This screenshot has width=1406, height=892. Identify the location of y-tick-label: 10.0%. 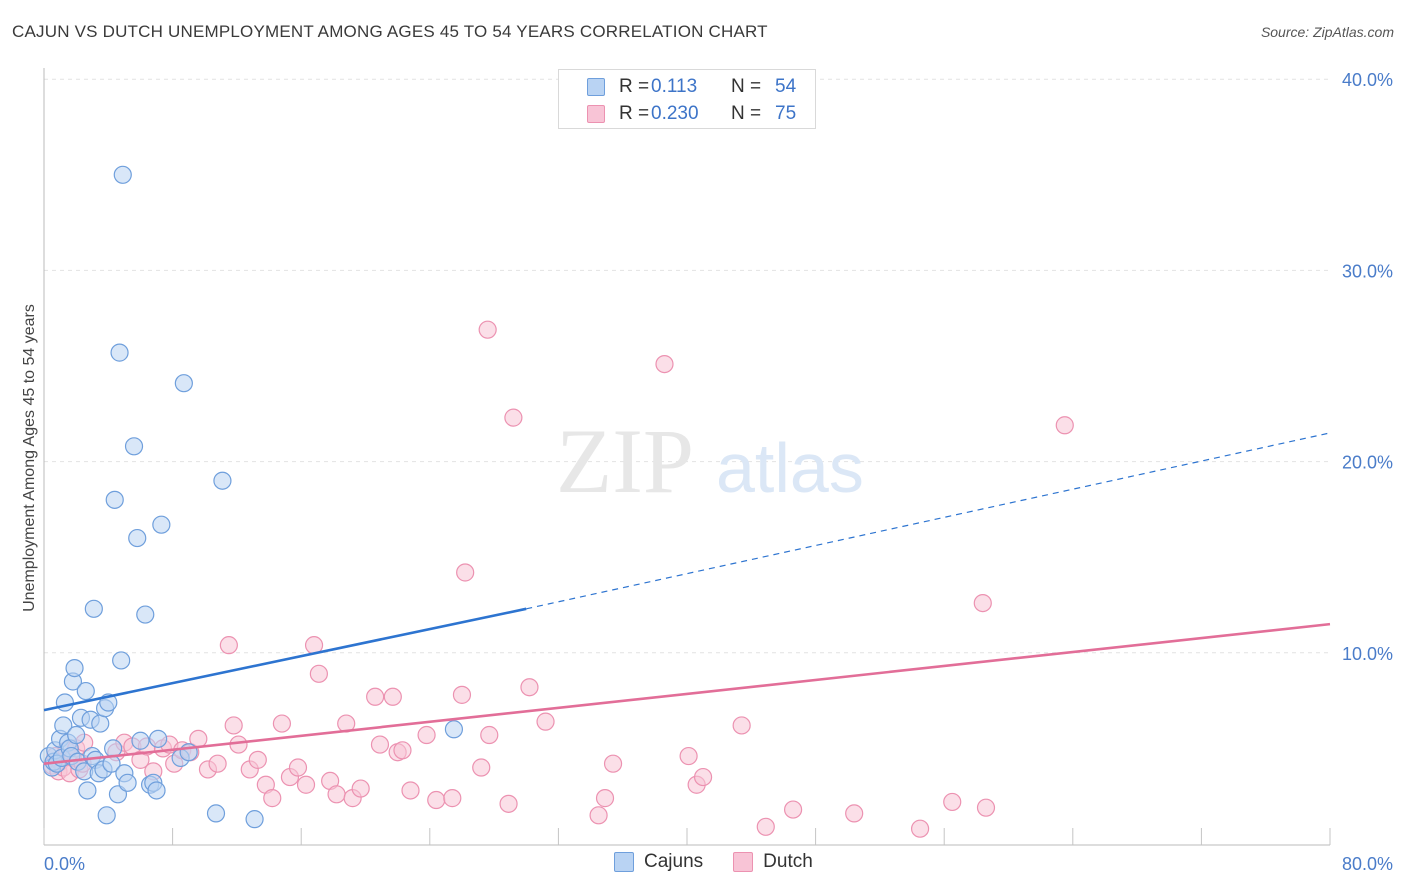
(1367, 654).